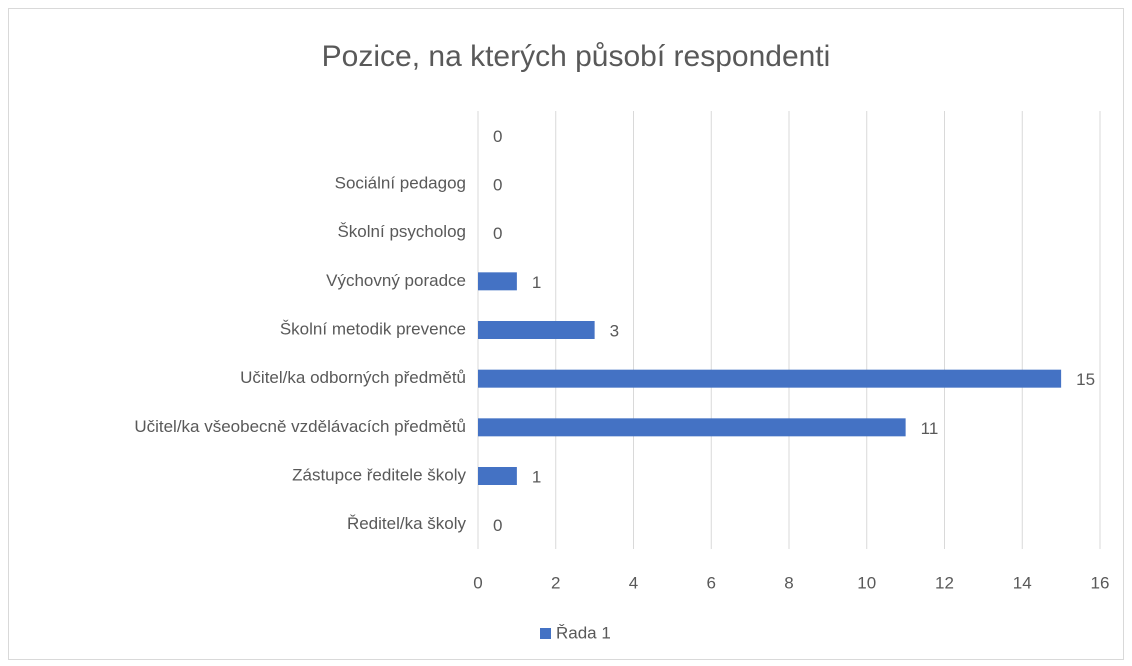  Describe the element at coordinates (788, 582) in the screenshot. I see `x-tick-label: 8` at that location.